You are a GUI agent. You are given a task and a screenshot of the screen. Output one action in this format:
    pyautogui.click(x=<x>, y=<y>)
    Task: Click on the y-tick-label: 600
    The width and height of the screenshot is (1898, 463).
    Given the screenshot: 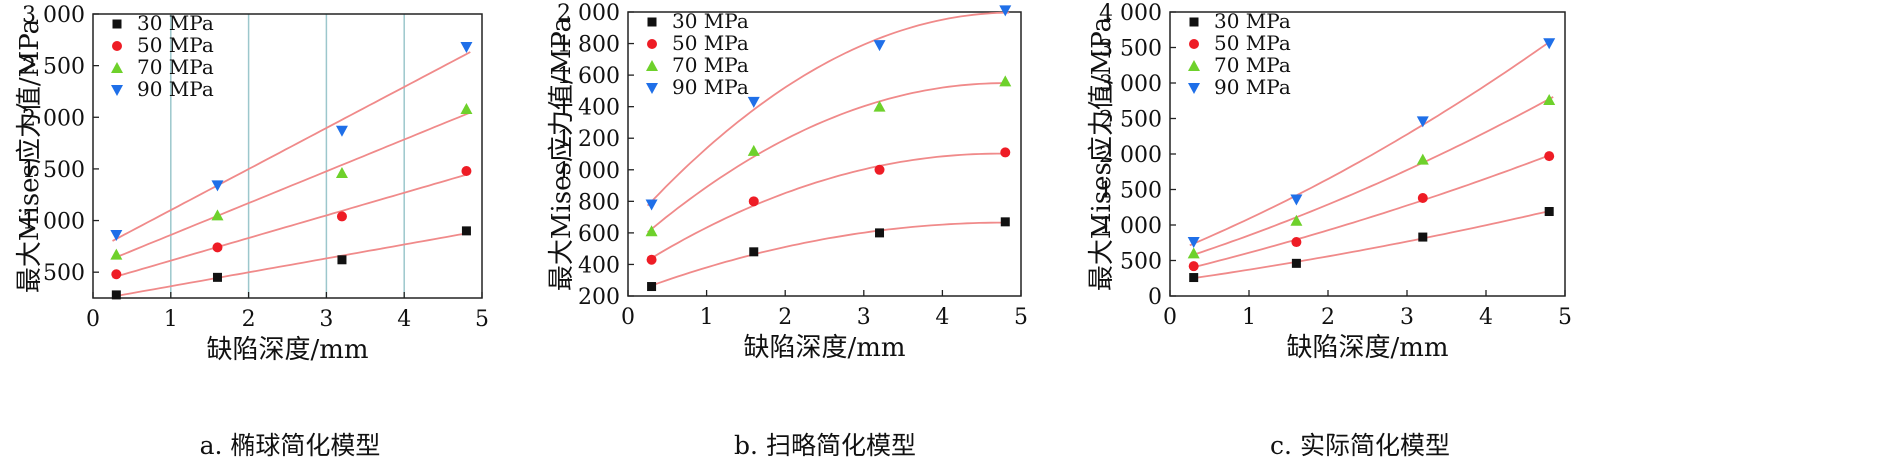 What is the action you would take?
    pyautogui.click(x=599, y=234)
    